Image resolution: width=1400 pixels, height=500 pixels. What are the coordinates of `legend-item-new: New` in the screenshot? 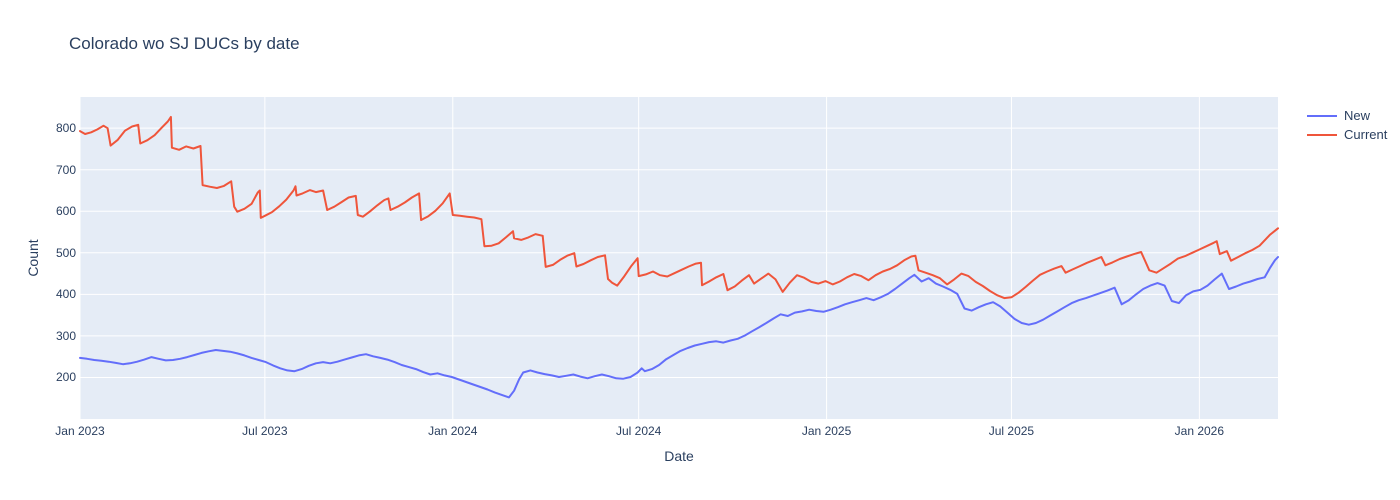 It's located at (1347, 115).